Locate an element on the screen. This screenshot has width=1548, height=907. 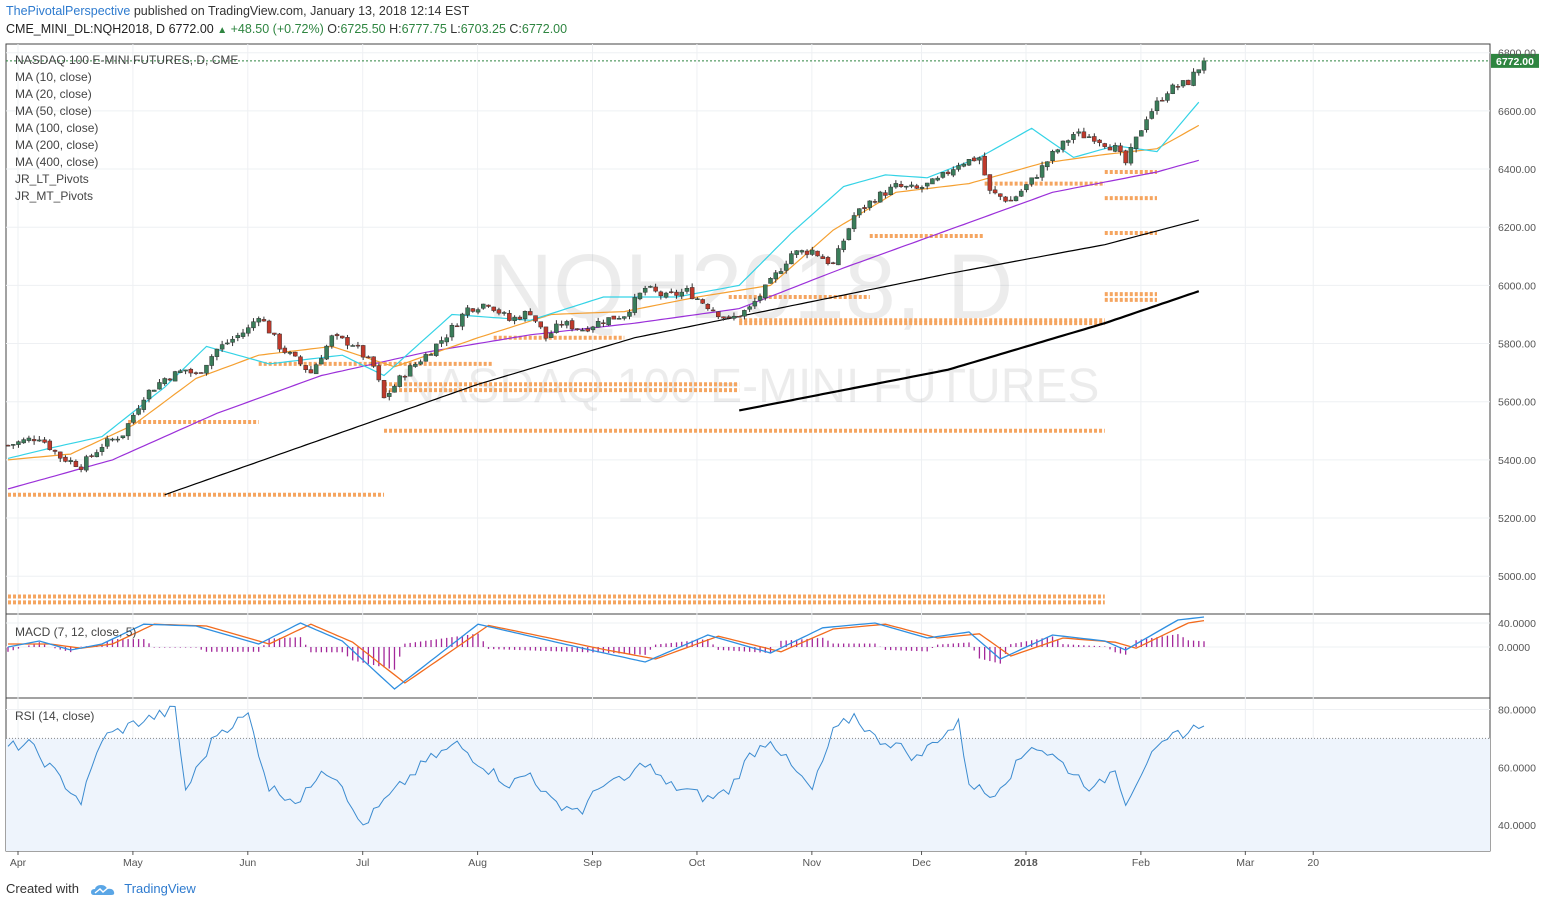
macd-indicator is located at coordinates (606, 653).